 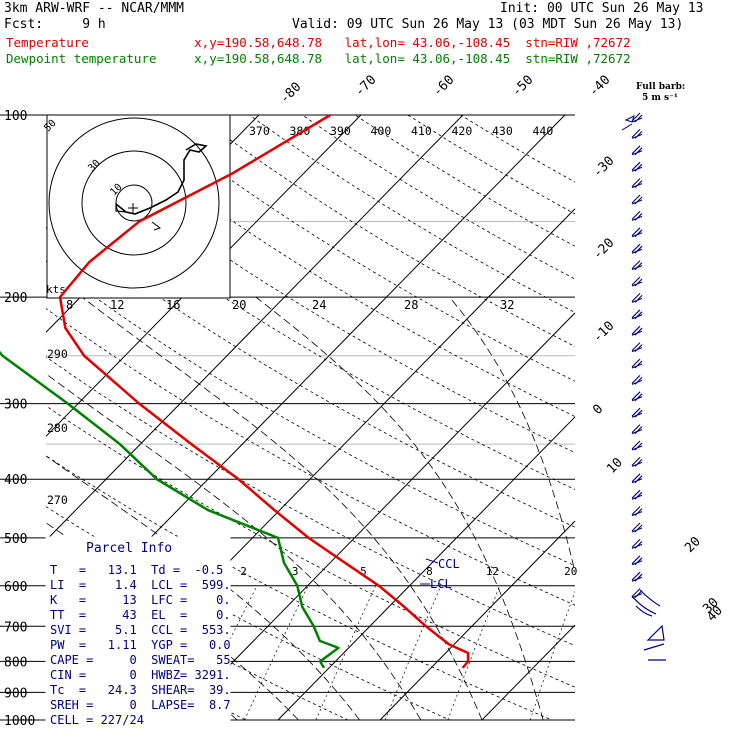 I want to click on parcel-info-box, so click(x=138, y=628).